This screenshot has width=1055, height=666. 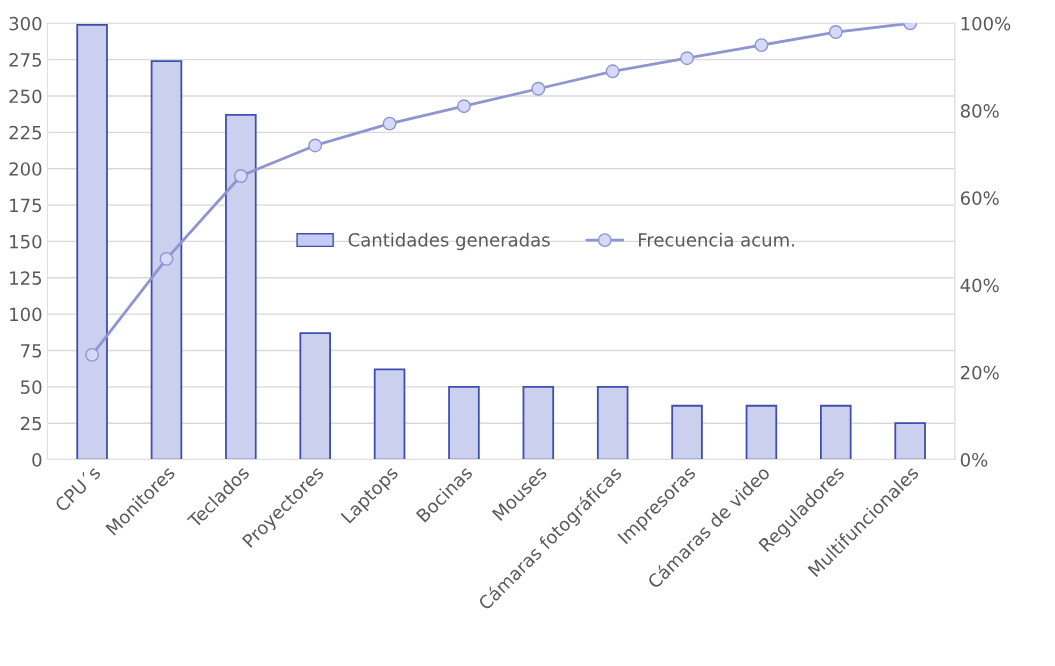 I want to click on y-tick-label: 125, so click(x=26, y=278).